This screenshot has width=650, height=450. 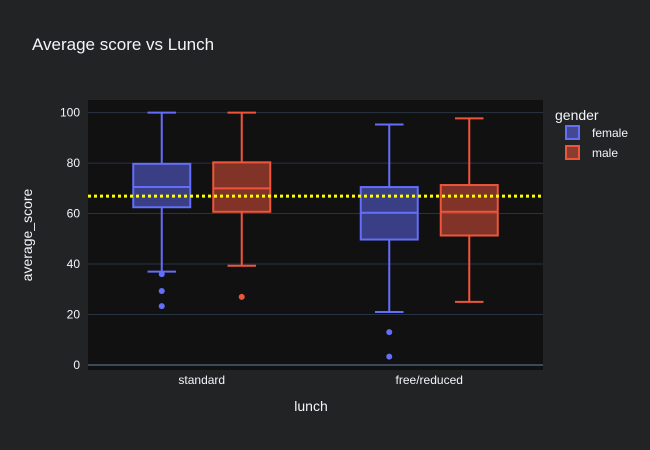 What do you see at coordinates (429, 380) in the screenshot?
I see `x-tick-label: free/reduced` at bounding box center [429, 380].